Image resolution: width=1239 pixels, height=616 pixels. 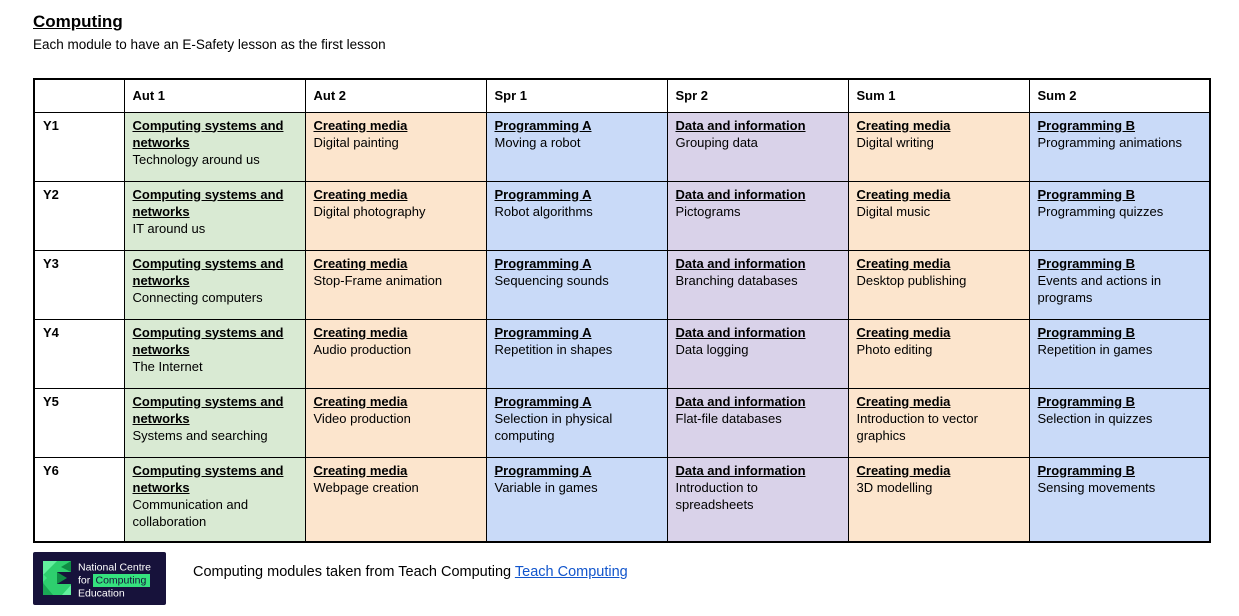 What do you see at coordinates (894, 349) in the screenshot?
I see `module-unit: Photo editing` at bounding box center [894, 349].